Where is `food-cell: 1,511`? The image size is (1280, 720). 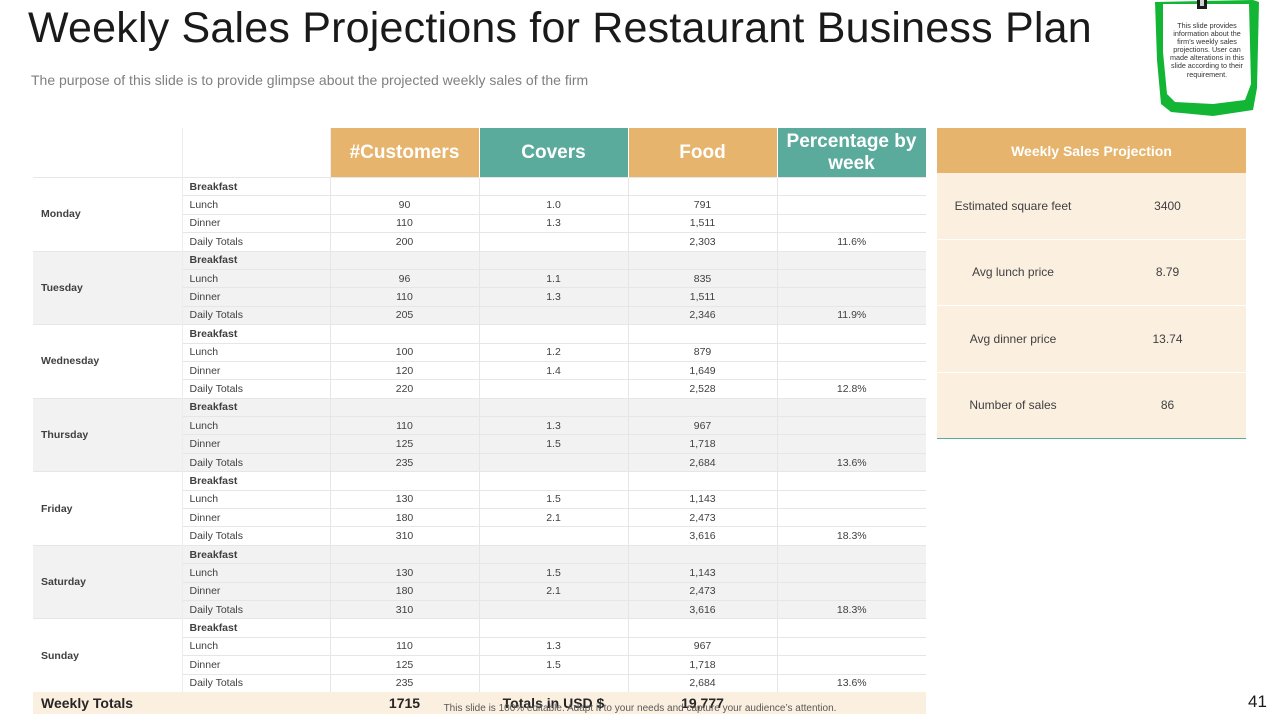 food-cell: 1,511 is located at coordinates (702, 223).